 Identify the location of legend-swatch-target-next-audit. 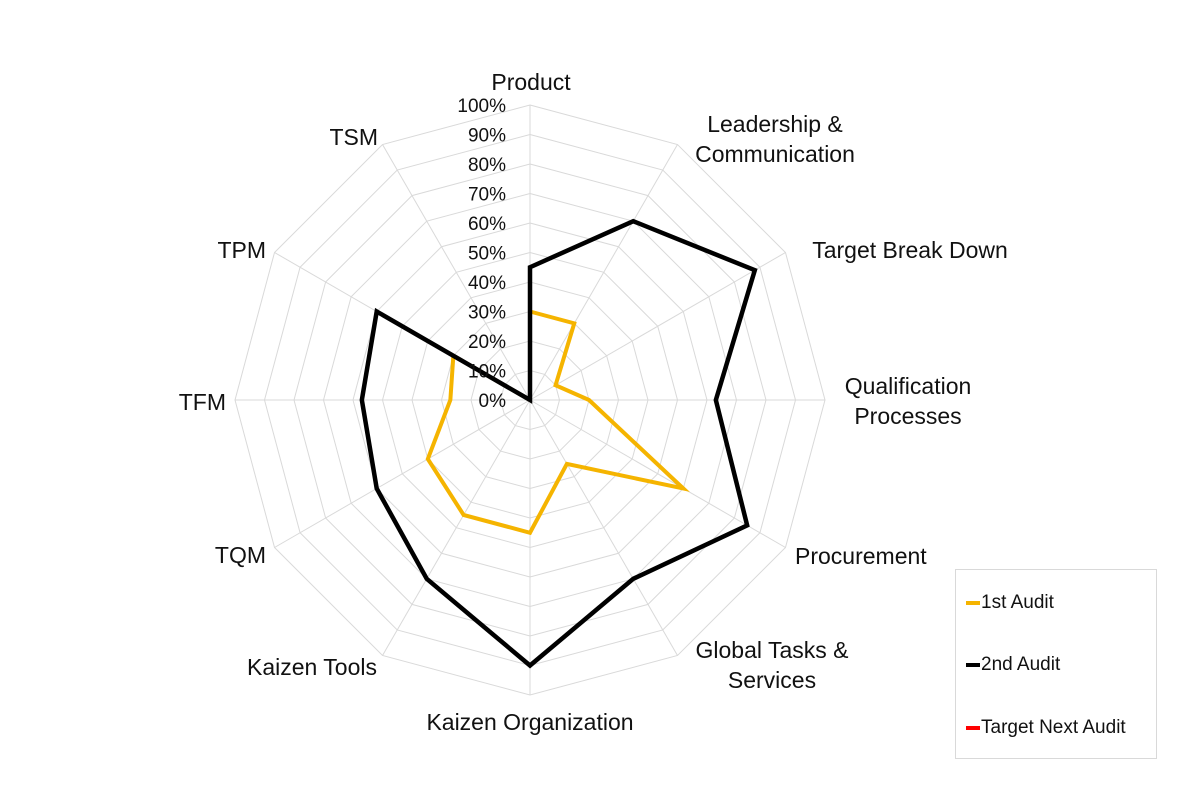
(973, 728).